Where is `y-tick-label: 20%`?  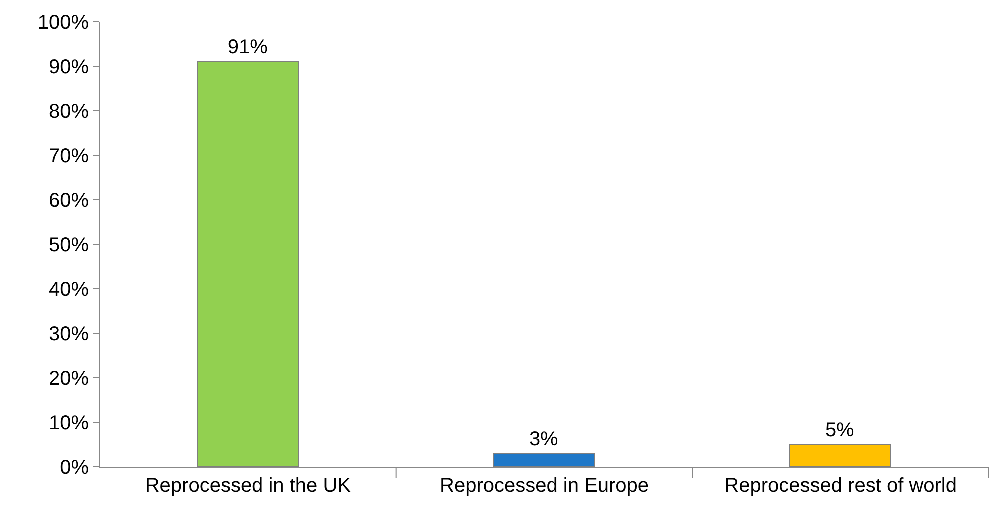
y-tick-label: 20% is located at coordinates (69, 379).